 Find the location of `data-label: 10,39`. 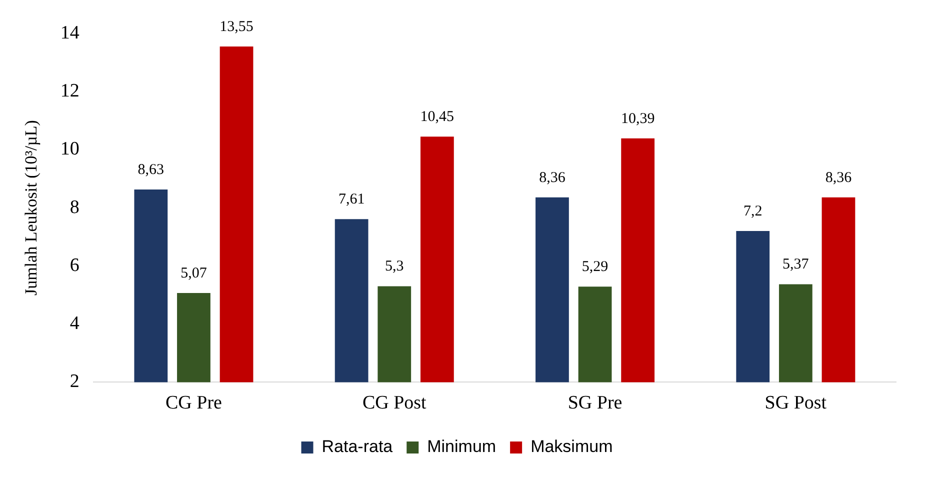

data-label: 10,39 is located at coordinates (637, 118).